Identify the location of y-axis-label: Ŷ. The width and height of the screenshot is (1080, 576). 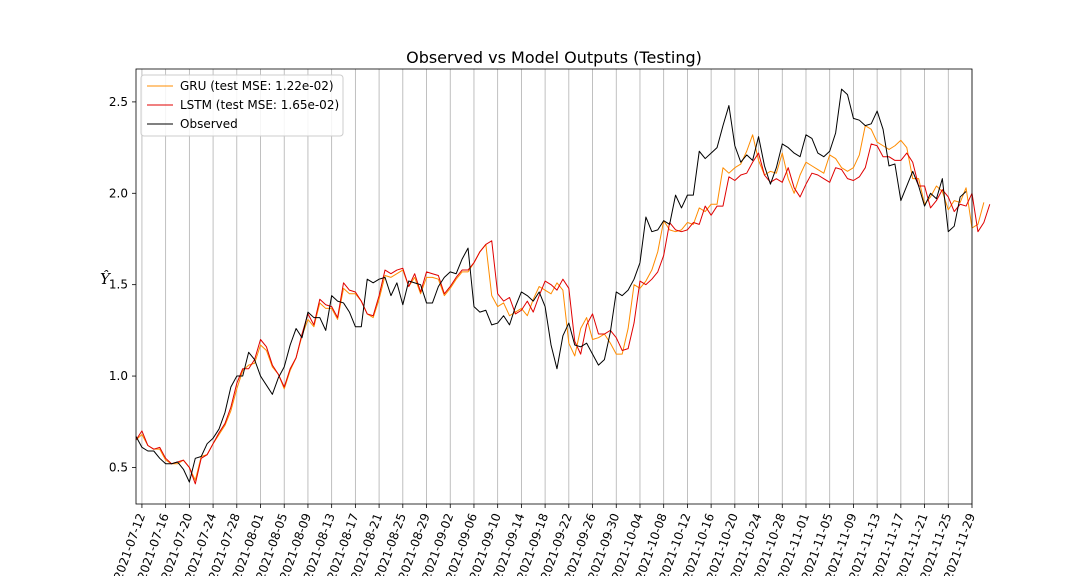
(106, 279).